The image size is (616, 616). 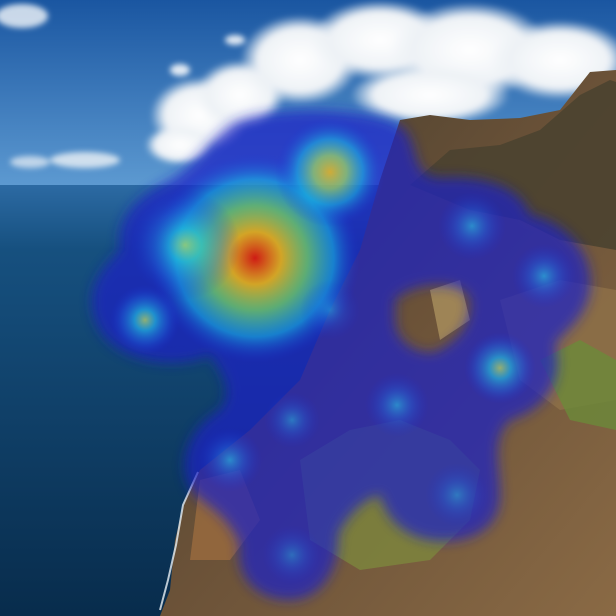 What do you see at coordinates (145, 320) in the screenshot?
I see `hotspot-left` at bounding box center [145, 320].